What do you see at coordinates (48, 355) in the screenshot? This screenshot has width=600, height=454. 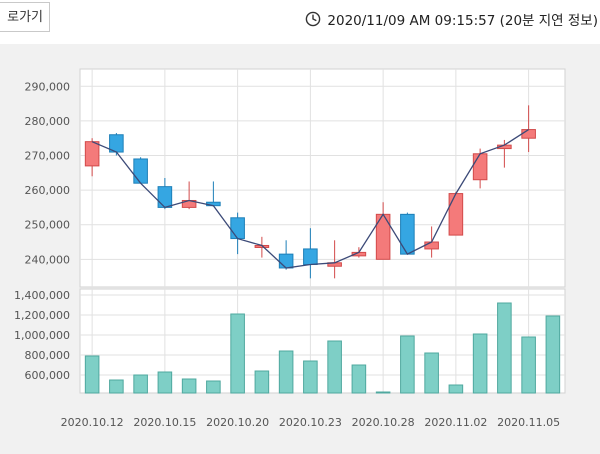 I see `volume-tick-label: 800,000` at bounding box center [48, 355].